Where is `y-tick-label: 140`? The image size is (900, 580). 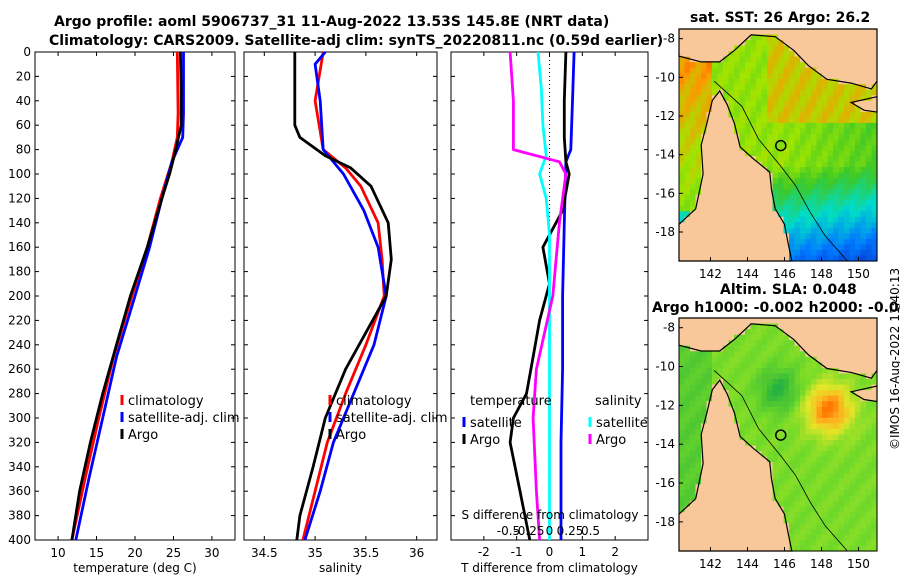
y-tick-label: 140 is located at coordinates (19, 223).